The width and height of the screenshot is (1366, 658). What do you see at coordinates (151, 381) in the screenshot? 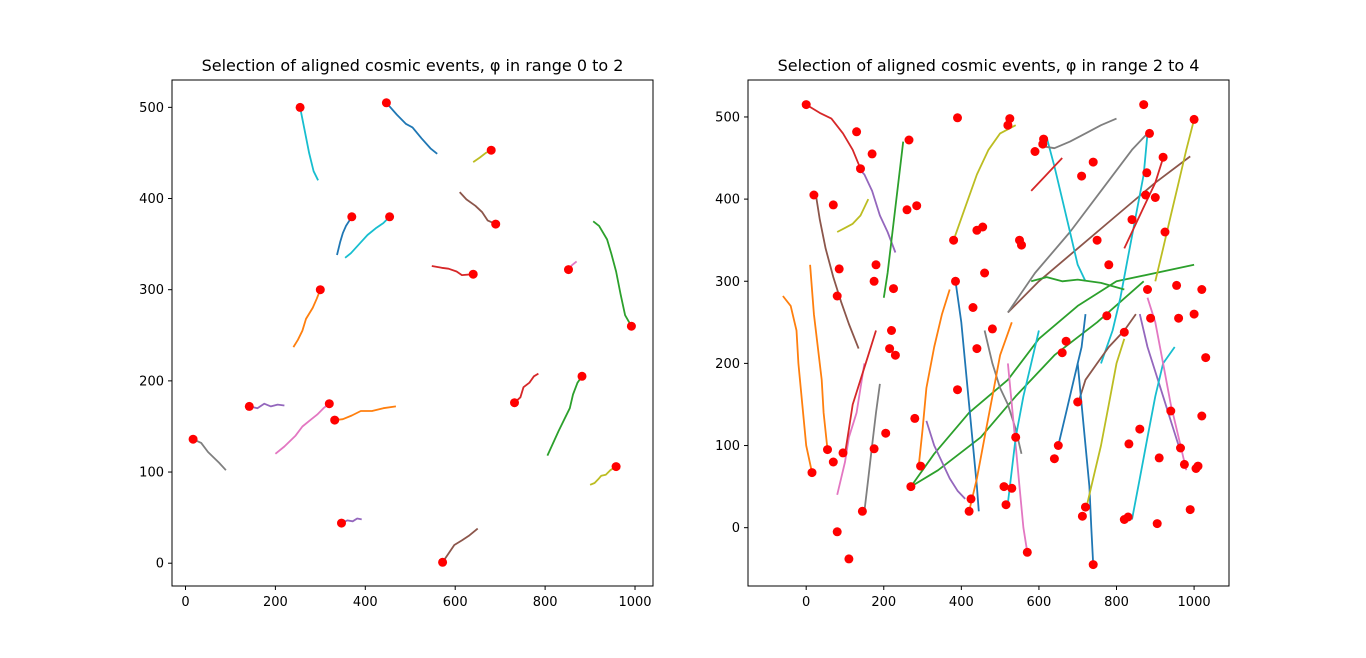
I see `y-tick-label: 200` at bounding box center [151, 381].